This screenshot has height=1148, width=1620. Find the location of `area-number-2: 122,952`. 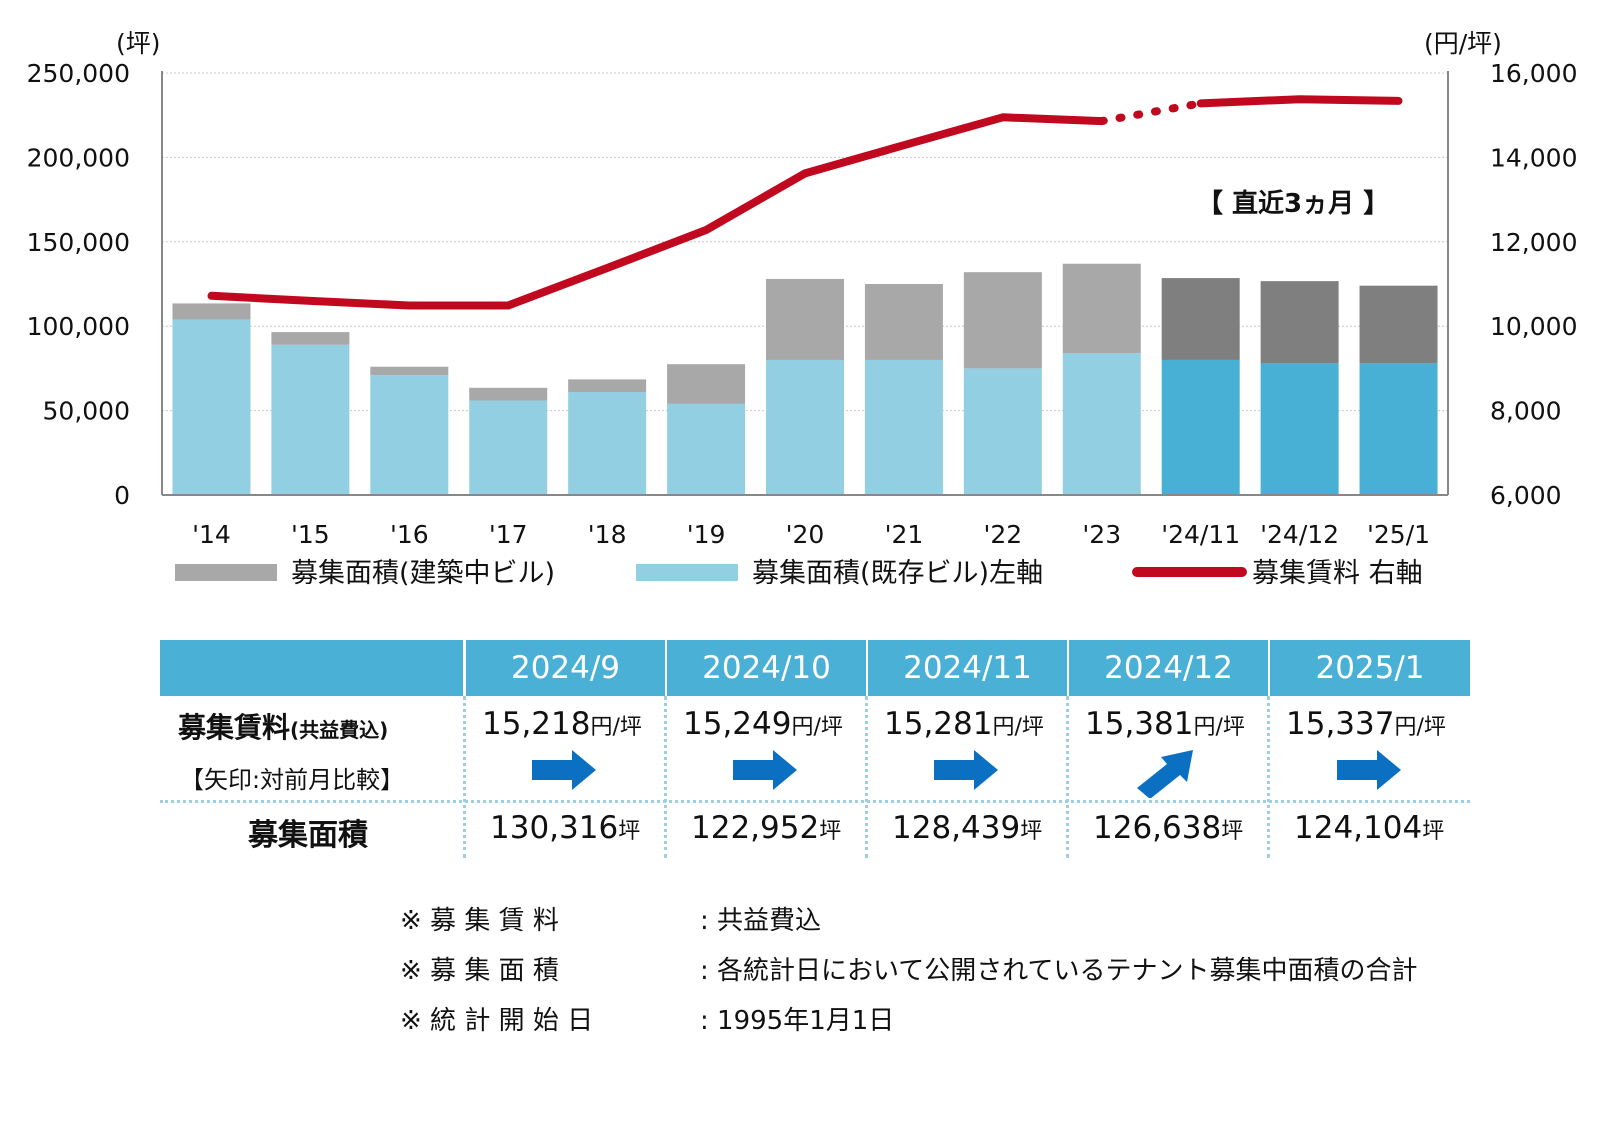

area-number-2: 122,952 is located at coordinates (755, 828).